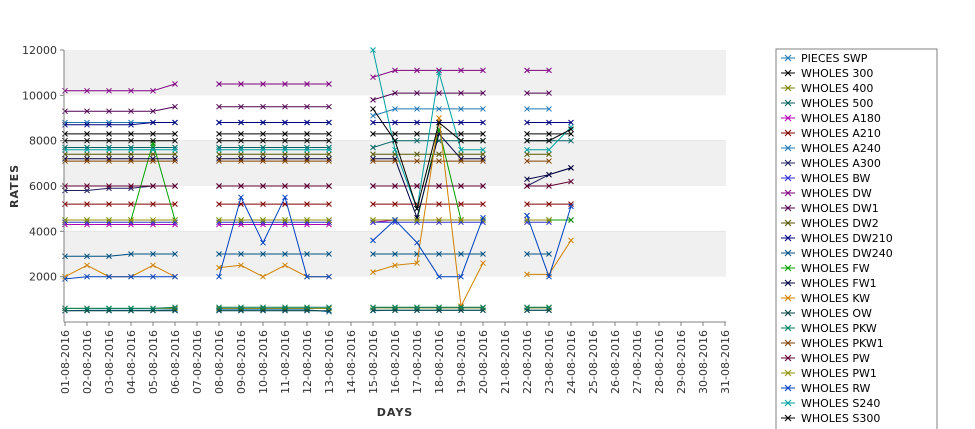  I want to click on legend-item: WHOLES DW210, so click(837, 238).